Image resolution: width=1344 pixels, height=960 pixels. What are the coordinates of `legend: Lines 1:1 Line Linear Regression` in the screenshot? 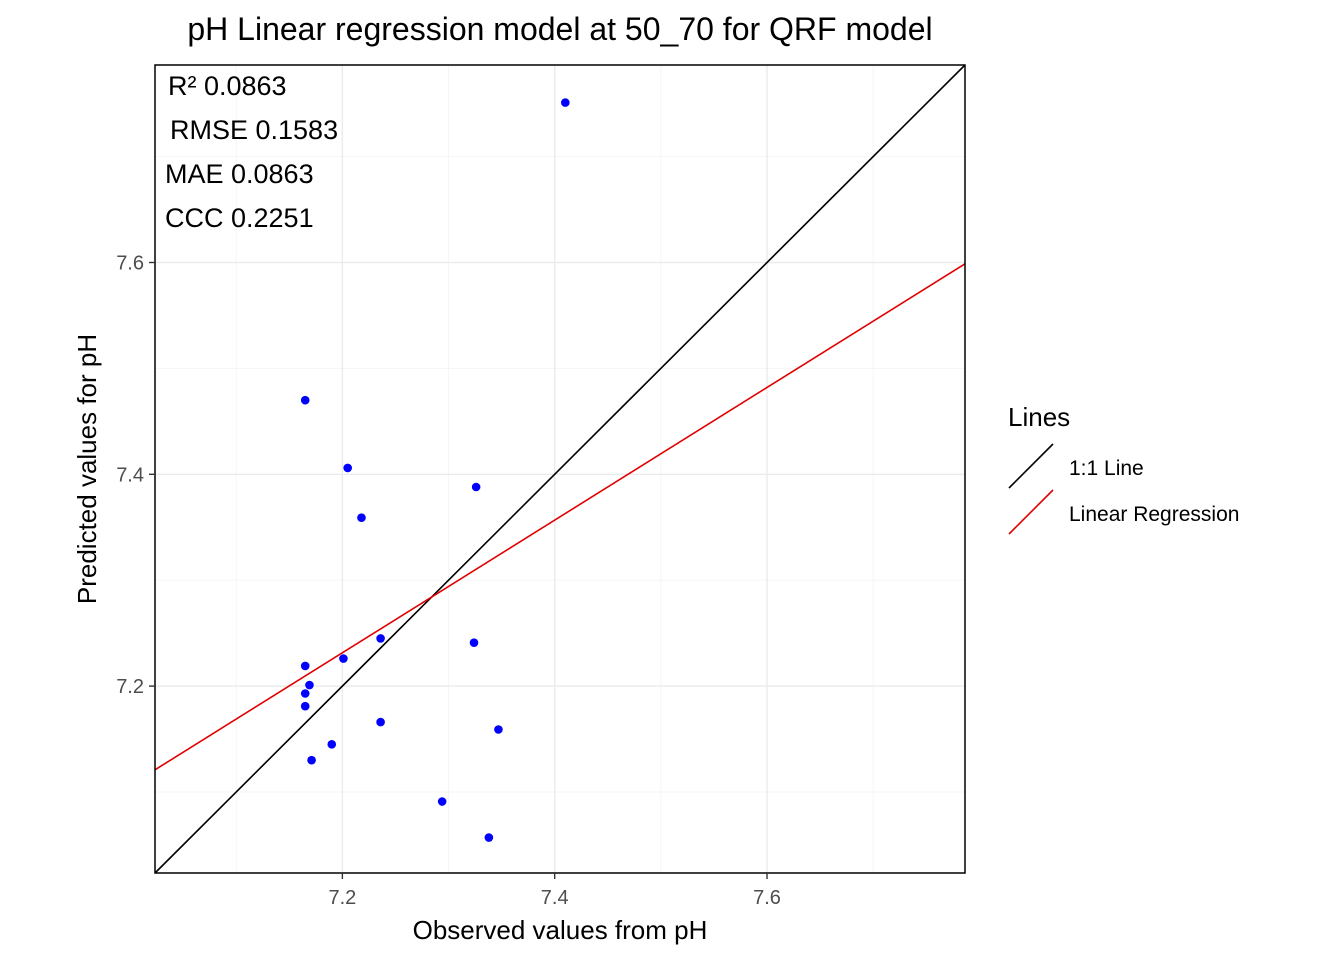 It's located at (1123, 468).